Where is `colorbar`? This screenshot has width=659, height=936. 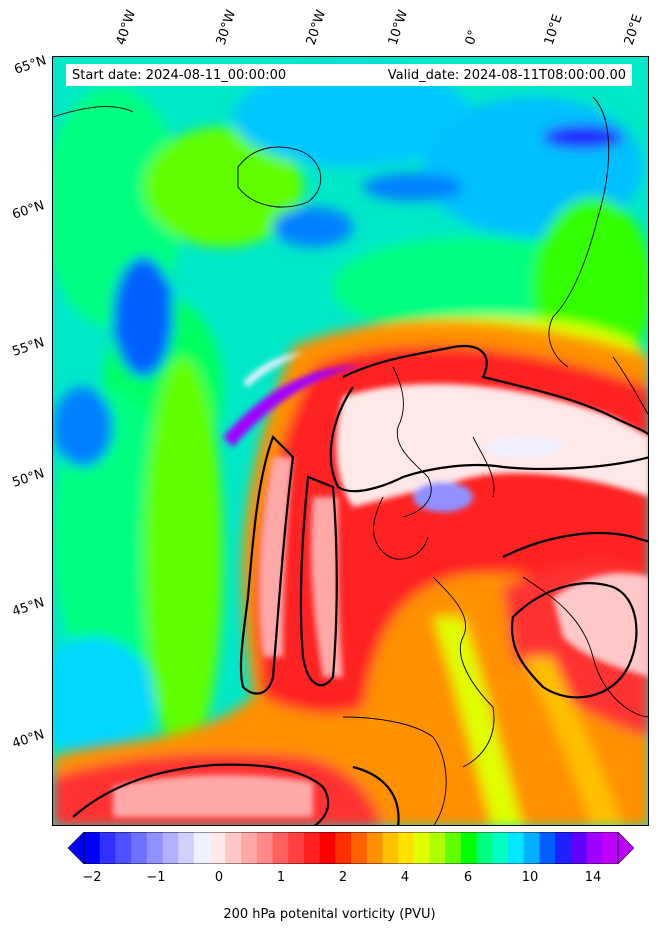 colorbar is located at coordinates (351, 848).